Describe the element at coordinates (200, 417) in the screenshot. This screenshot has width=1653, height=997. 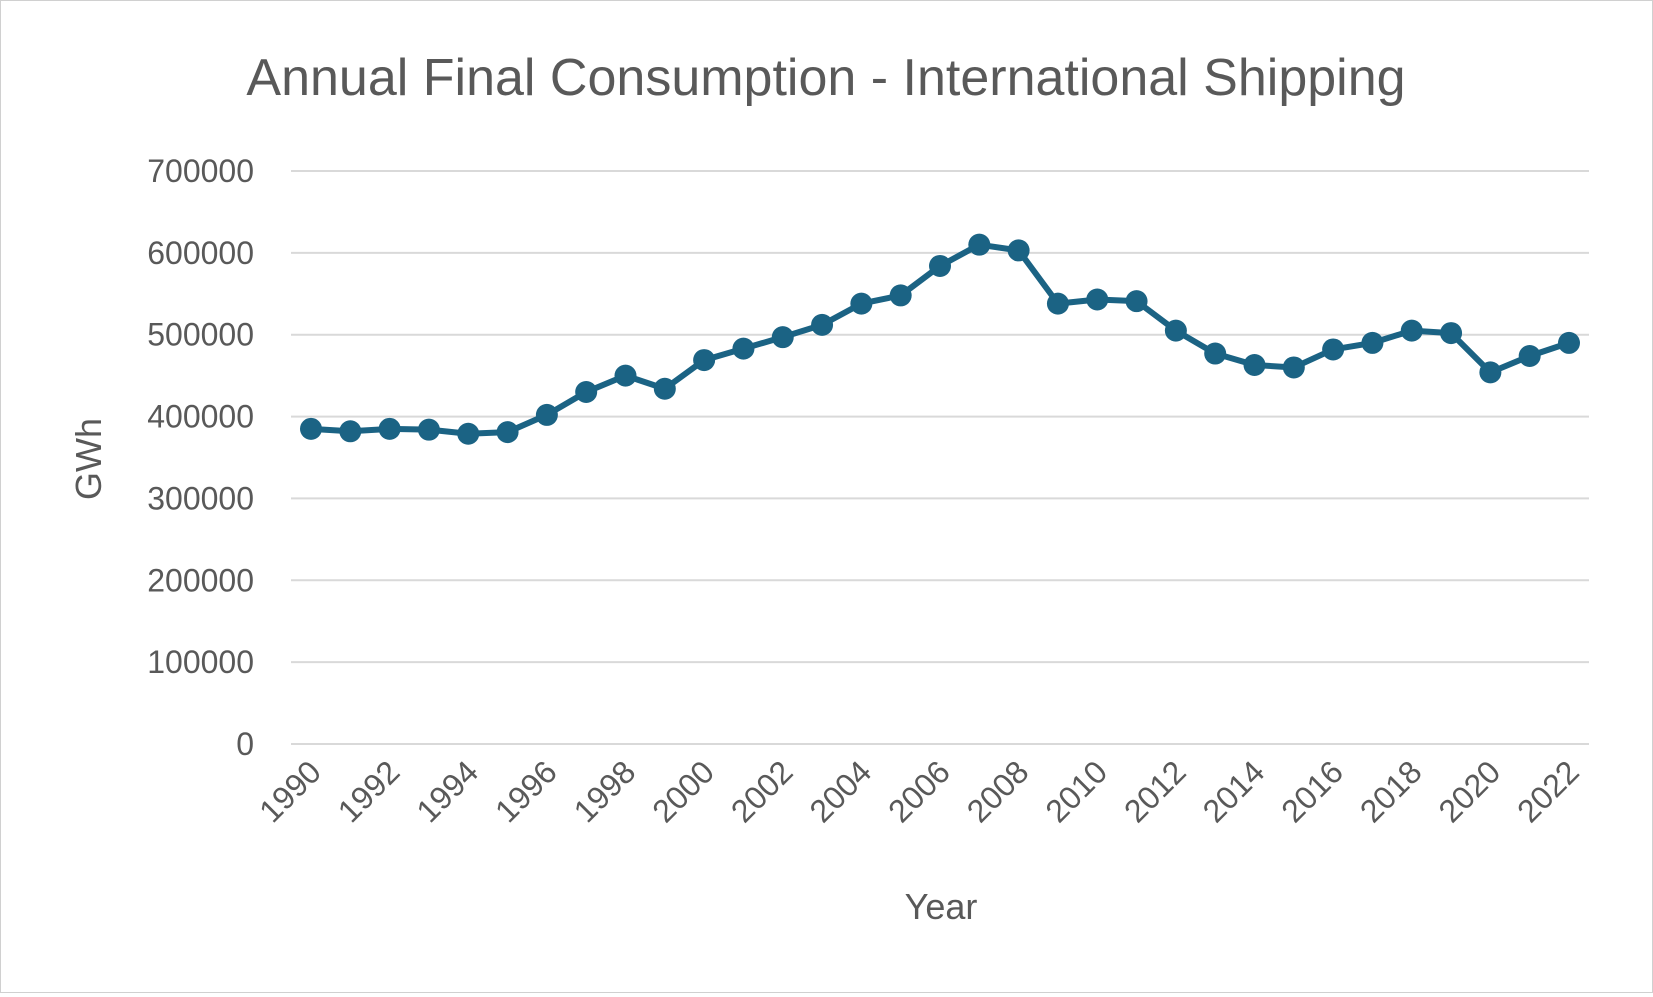
I see `y-tick-label: 400000` at that location.